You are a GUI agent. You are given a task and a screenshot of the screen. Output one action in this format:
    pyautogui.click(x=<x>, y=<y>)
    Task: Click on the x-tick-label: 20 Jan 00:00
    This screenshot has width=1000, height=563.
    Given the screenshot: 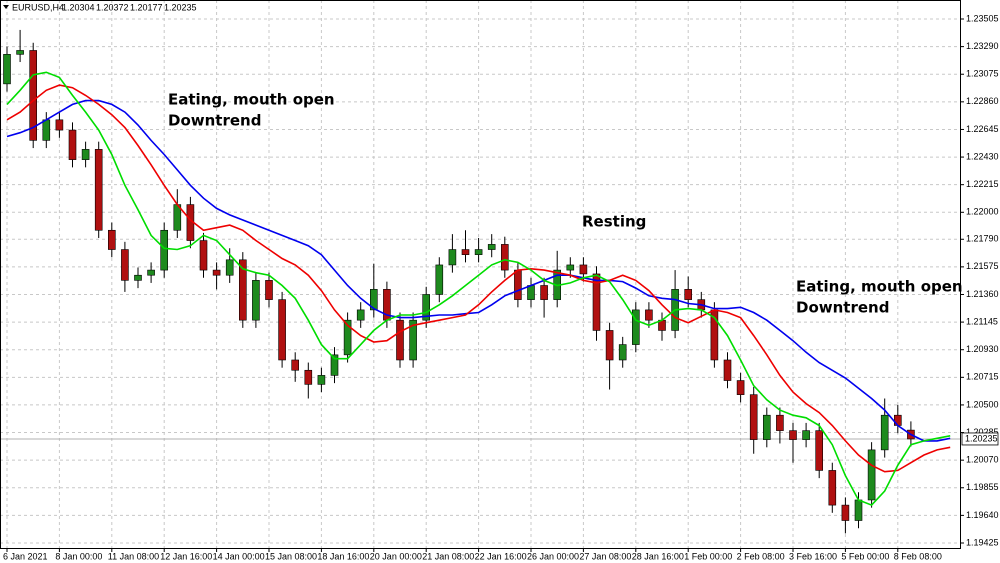 What is the action you would take?
    pyautogui.click(x=396, y=556)
    